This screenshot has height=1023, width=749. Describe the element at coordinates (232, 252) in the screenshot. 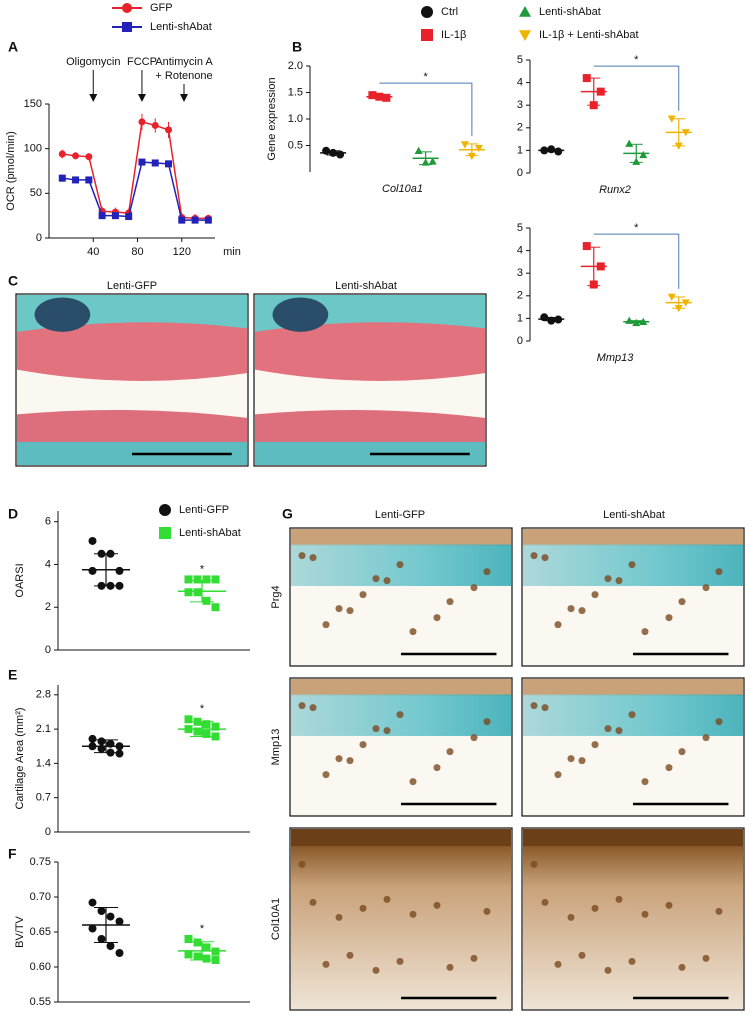

I see `x-axis-label: min` at that location.